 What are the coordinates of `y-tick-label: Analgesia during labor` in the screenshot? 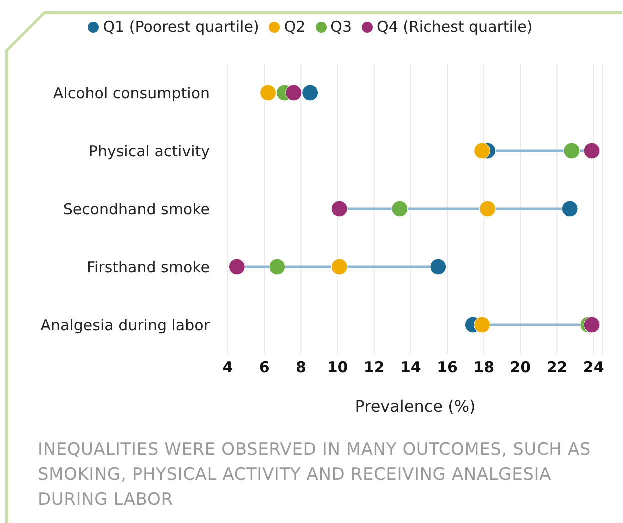 It's located at (125, 325).